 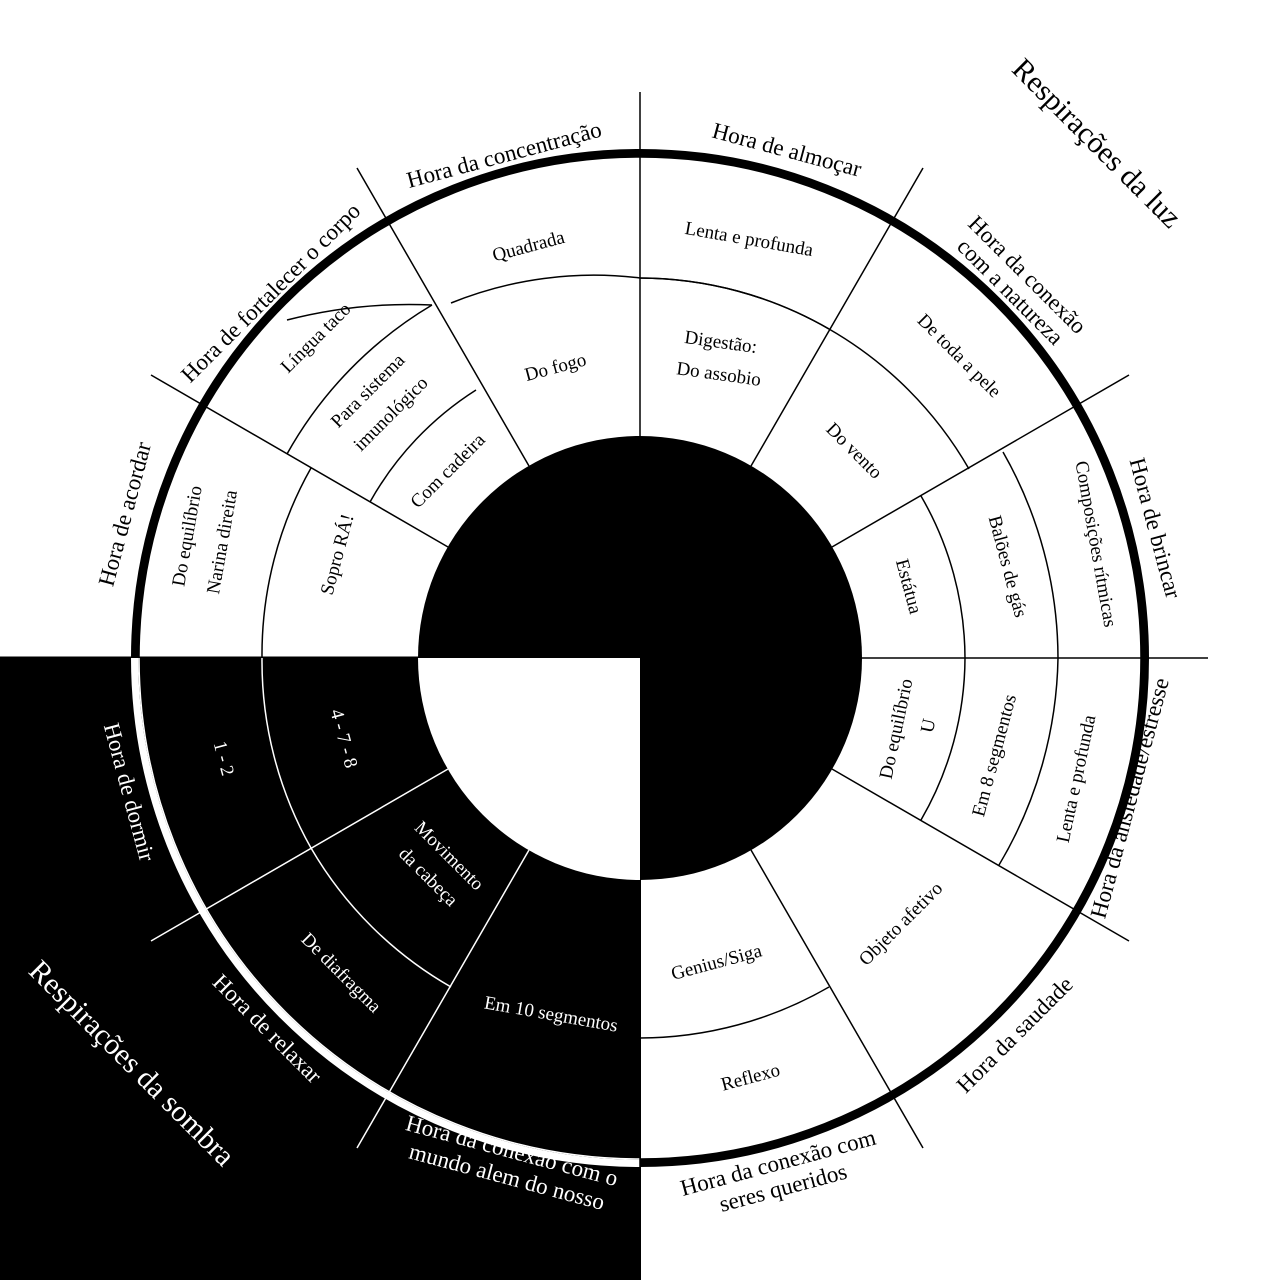 What do you see at coordinates (897, 729) in the screenshot?
I see `breath-do-equilibrio-u: Do equilíbrio` at bounding box center [897, 729].